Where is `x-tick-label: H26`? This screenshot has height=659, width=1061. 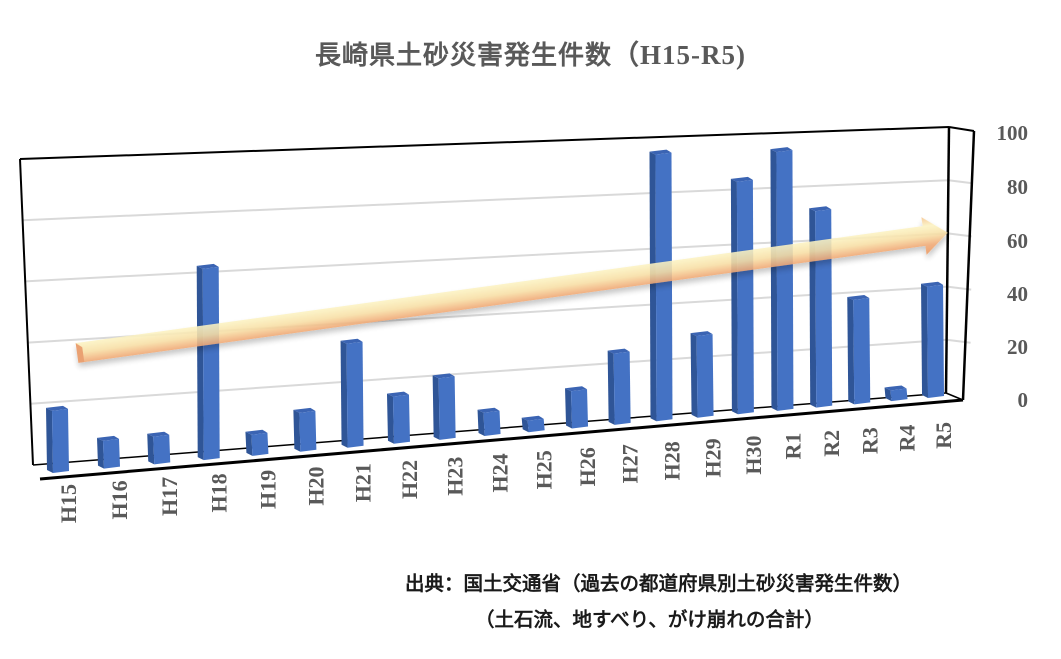
x-tick-label: H26 is located at coordinates (587, 466).